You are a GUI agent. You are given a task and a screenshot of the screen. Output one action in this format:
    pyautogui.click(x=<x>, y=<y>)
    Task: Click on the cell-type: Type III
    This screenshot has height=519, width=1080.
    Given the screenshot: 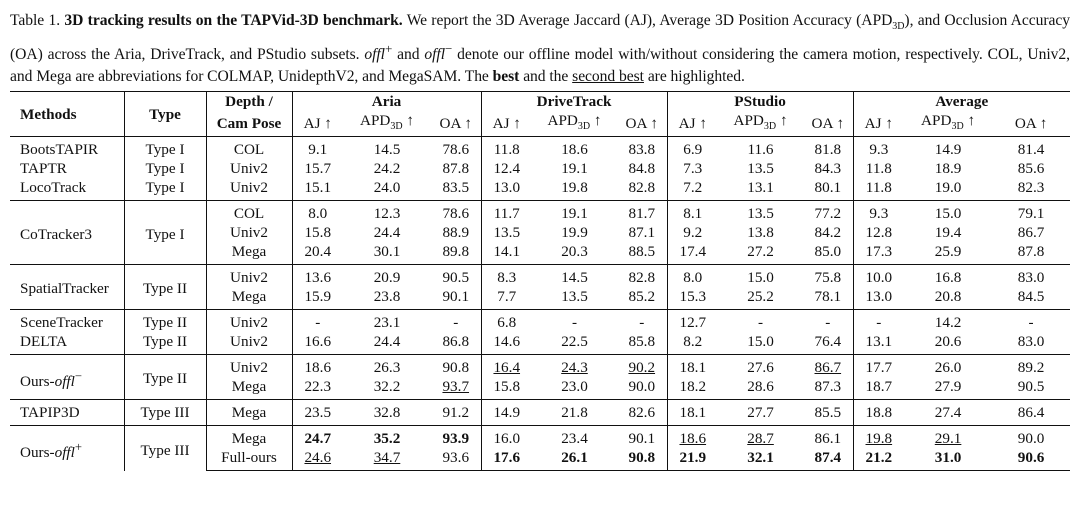 What is the action you would take?
    pyautogui.click(x=165, y=448)
    